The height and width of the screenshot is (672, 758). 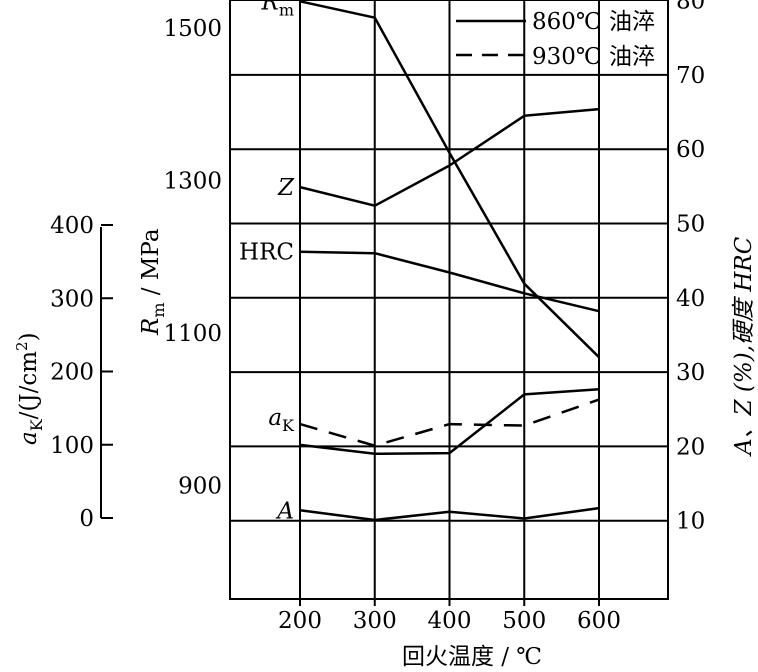 What do you see at coordinates (690, 76) in the screenshot?
I see `right-tick-label: 70` at bounding box center [690, 76].